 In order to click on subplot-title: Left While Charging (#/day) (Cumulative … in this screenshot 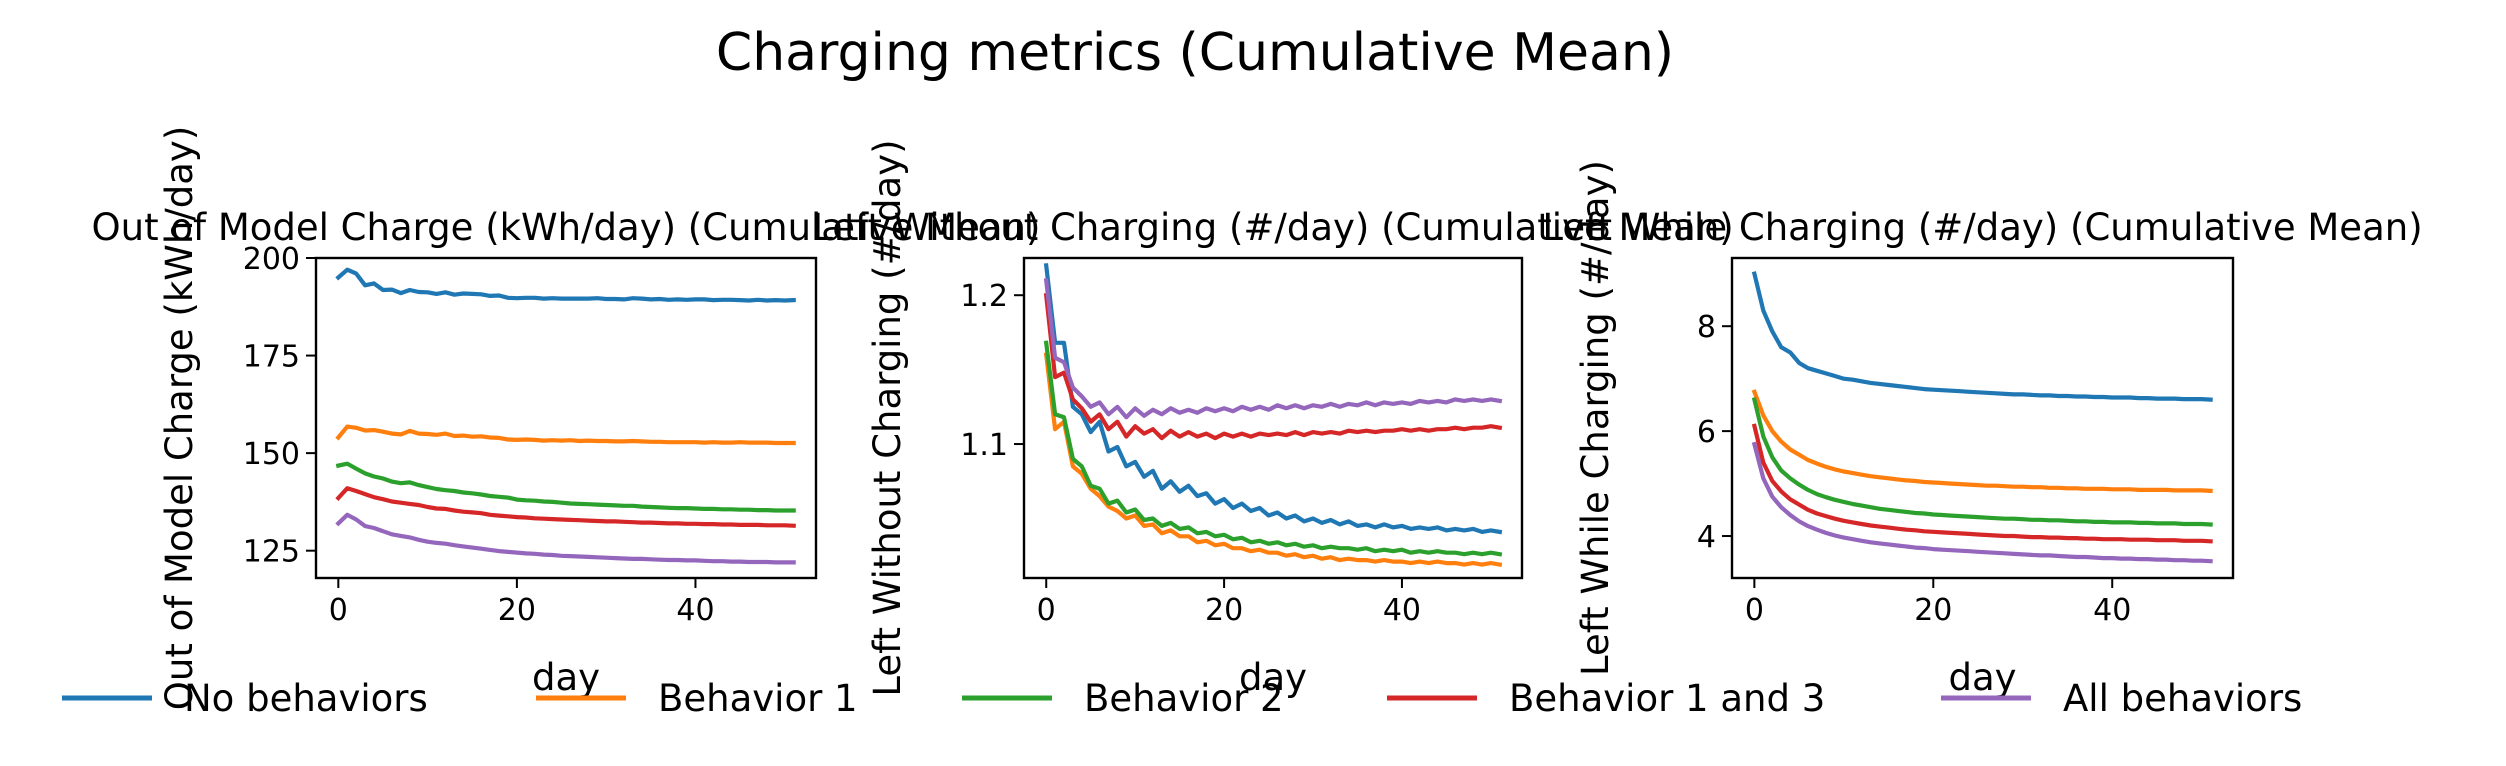, I will do `click(1982, 227)`.